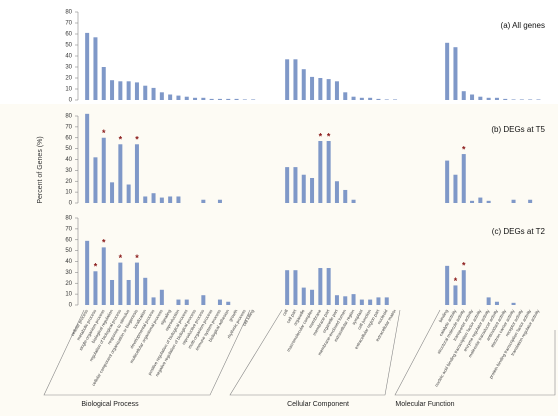 The width and height of the screenshot is (558, 416). I want to click on panel-title: (c) DEGs at T2, so click(519, 231).